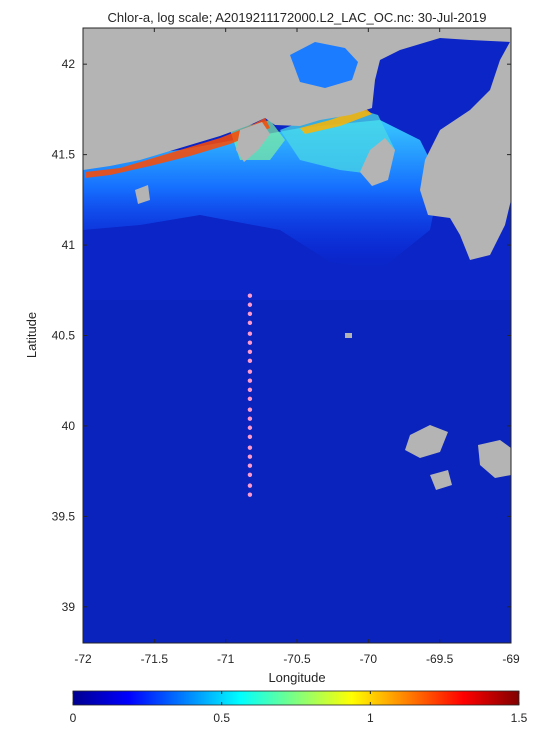  Describe the element at coordinates (296, 698) in the screenshot. I see `colorbar` at that location.